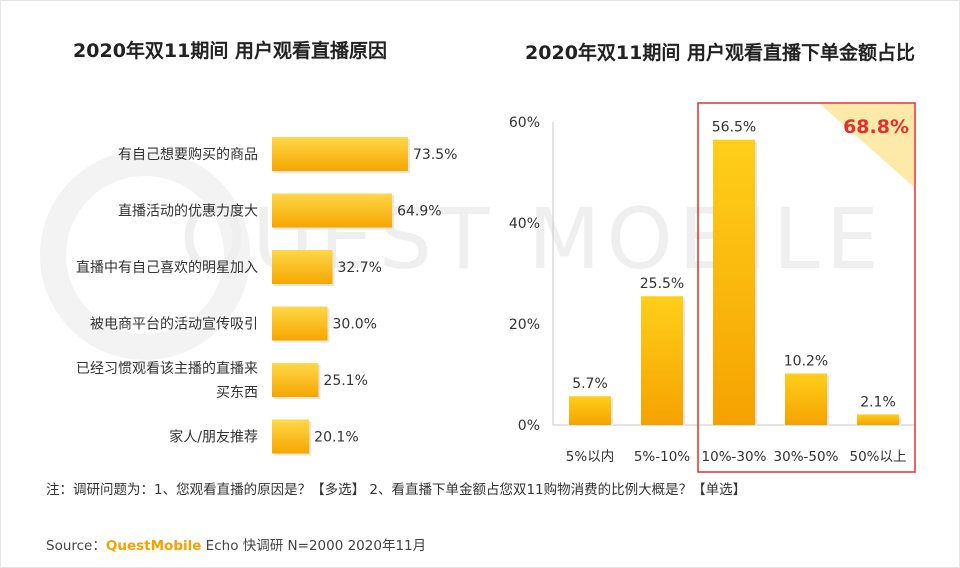 The height and width of the screenshot is (568, 960). I want to click on reason-category-label: 有自己想要购买的商品, so click(188, 155).